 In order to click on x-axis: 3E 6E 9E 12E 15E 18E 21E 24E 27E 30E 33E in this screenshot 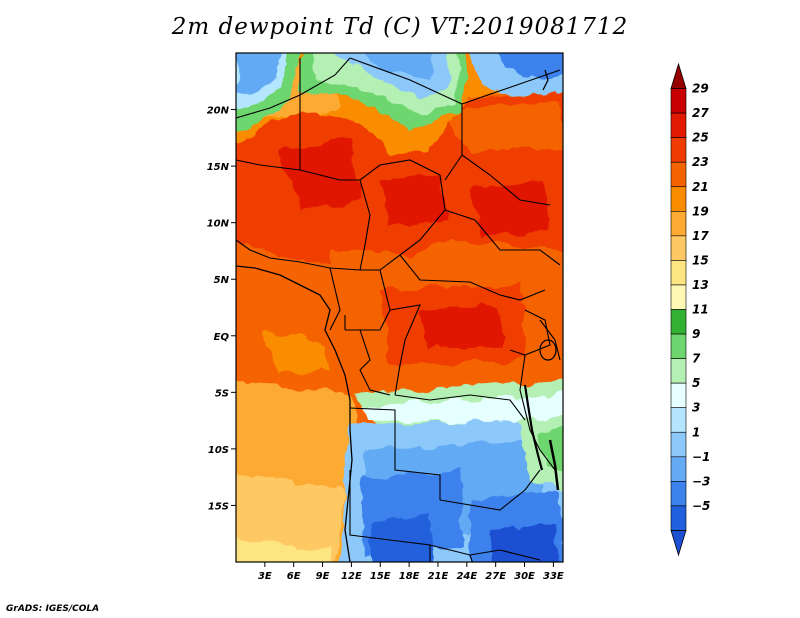, I will do `click(411, 572)`.